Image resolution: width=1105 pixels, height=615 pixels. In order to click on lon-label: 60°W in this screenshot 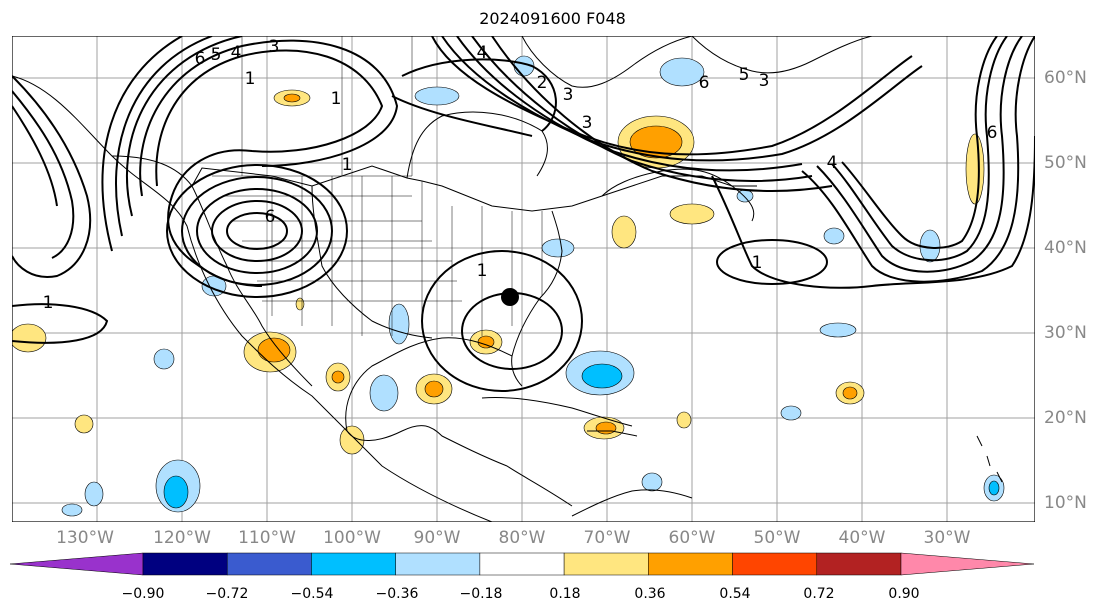, I will do `click(692, 538)`.